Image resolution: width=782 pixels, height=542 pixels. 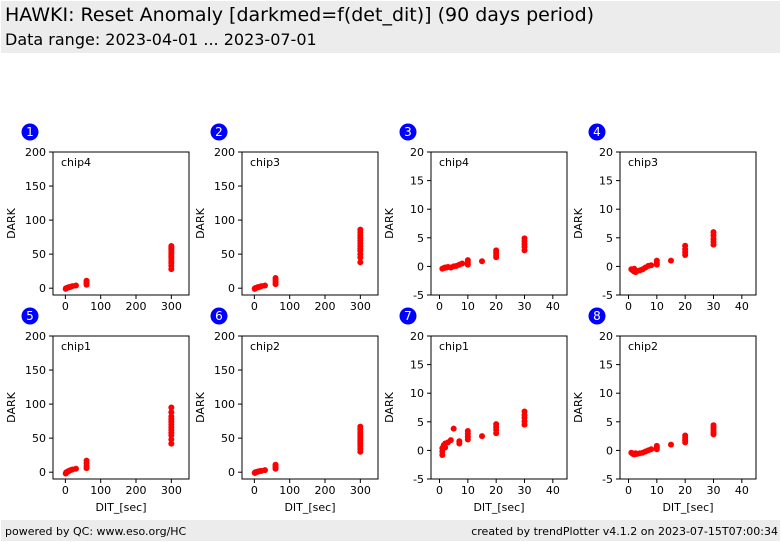 What do you see at coordinates (39, 254) in the screenshot?
I see `y-tick-label: 50` at bounding box center [39, 254].